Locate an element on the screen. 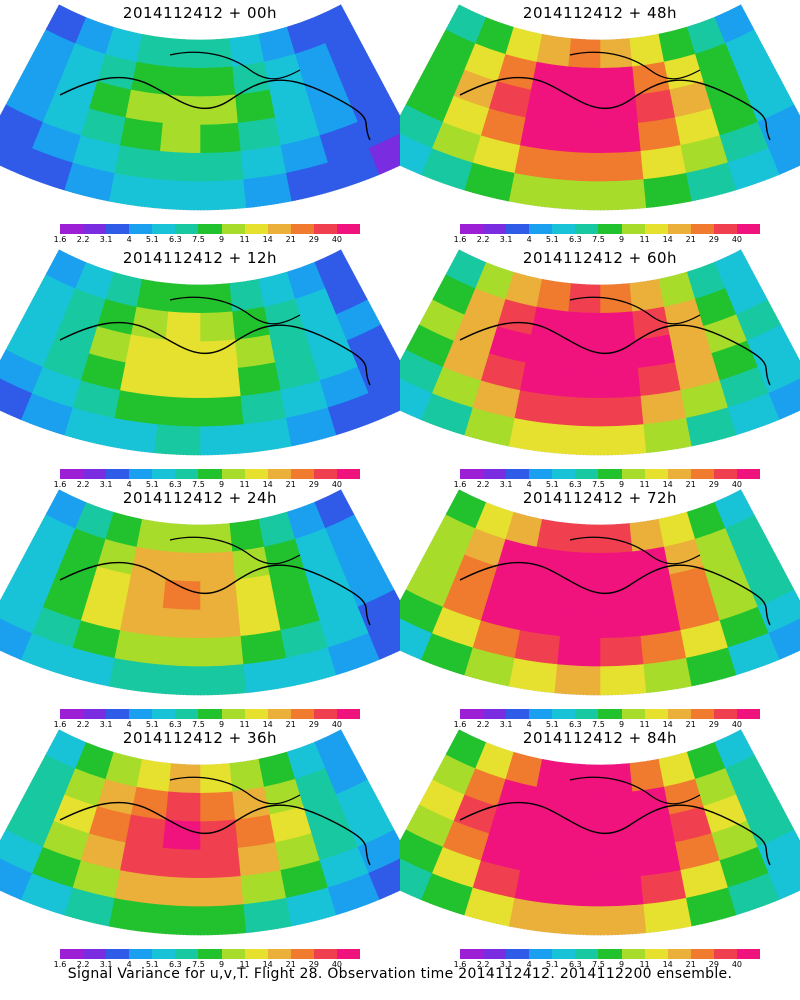 This screenshot has width=800, height=1000. colorbar-tick-label: 7.5 is located at coordinates (598, 484).